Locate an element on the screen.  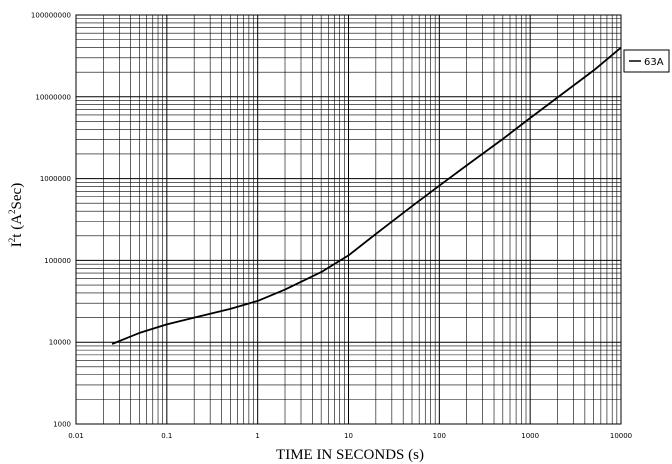
x-tick-label: 0.1 is located at coordinates (166, 436).